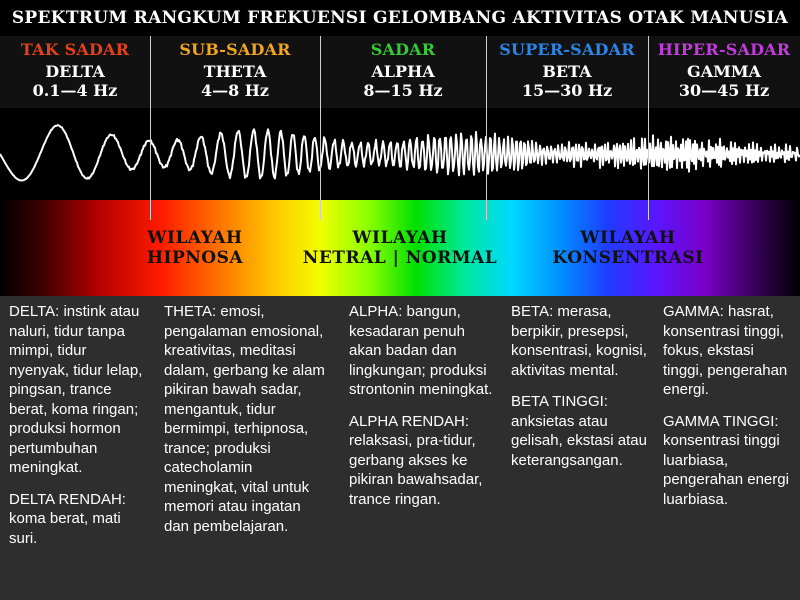 Image resolution: width=800 pixels, height=600 pixels. Describe the element at coordinates (628, 258) in the screenshot. I see `region-label-line2: KONSENTRASI` at that location.